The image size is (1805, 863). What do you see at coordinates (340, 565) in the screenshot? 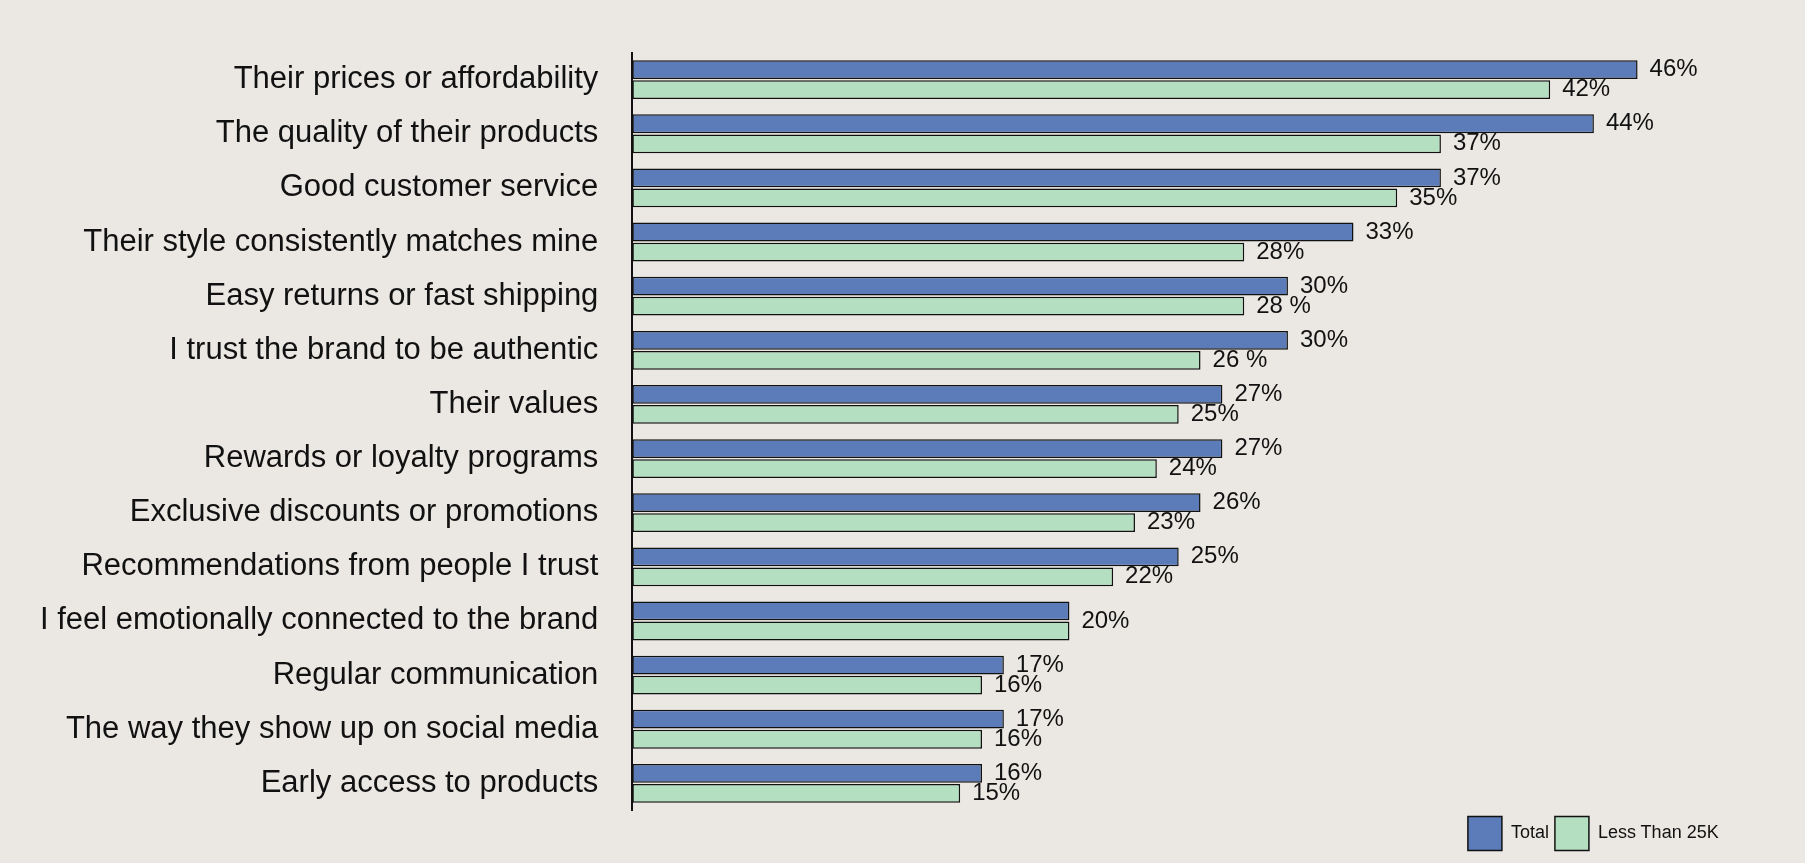
I see `y-tick-label: Recommendations from people I trust` at bounding box center [340, 565].